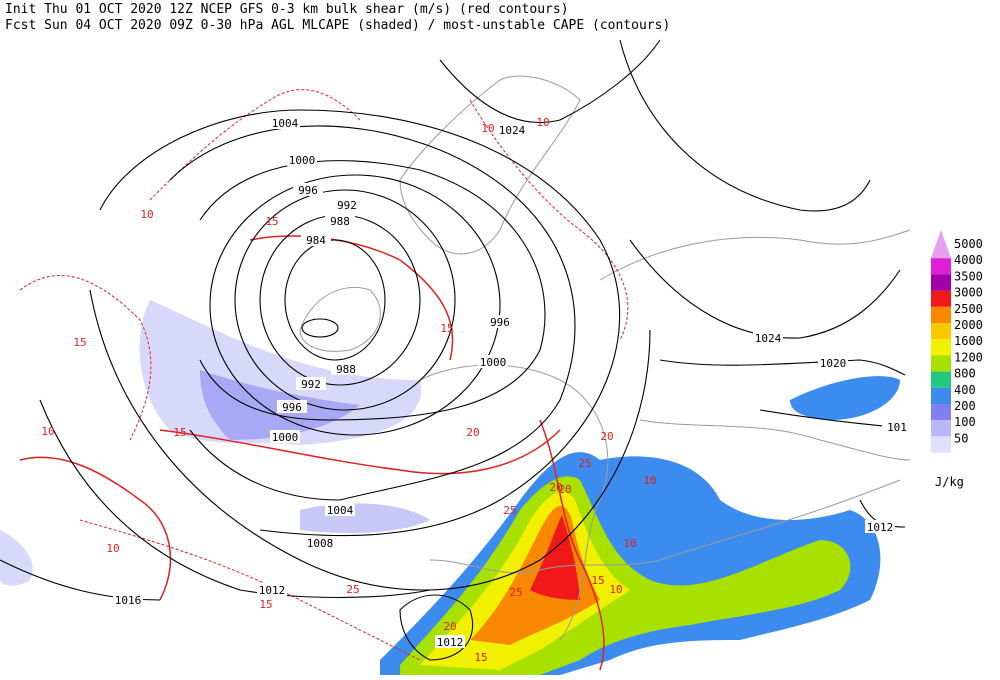 Image resolution: width=1000 pixels, height=680 pixels. What do you see at coordinates (965, 406) in the screenshot?
I see `legend-label: 200` at bounding box center [965, 406].